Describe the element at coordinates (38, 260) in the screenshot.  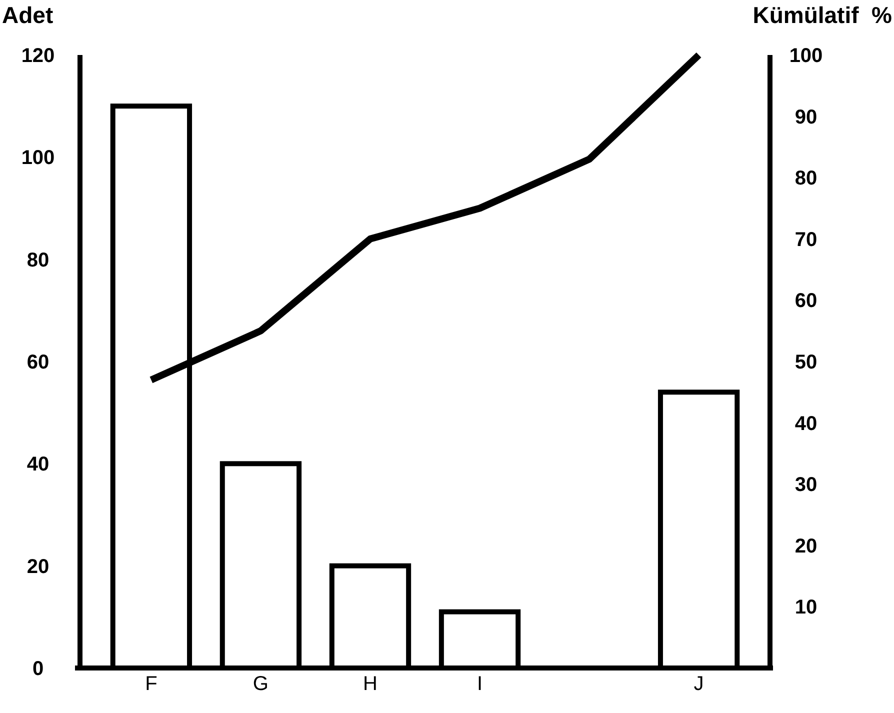
I see `y-tick-label: 80` at that location.